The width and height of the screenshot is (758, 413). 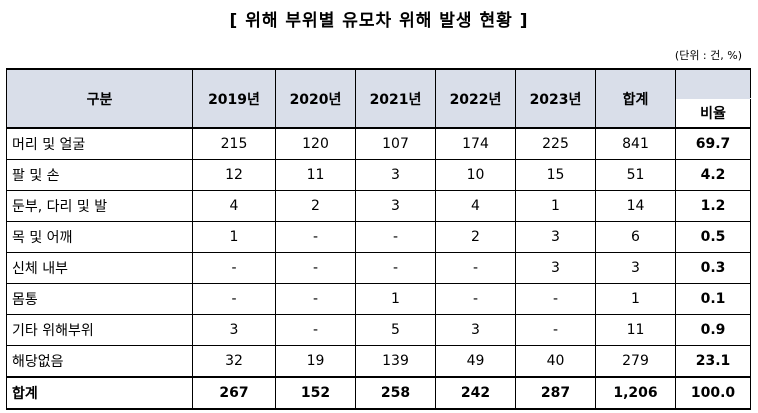 What do you see at coordinates (635, 143) in the screenshot?
I see `cell-total: 841` at bounding box center [635, 143].